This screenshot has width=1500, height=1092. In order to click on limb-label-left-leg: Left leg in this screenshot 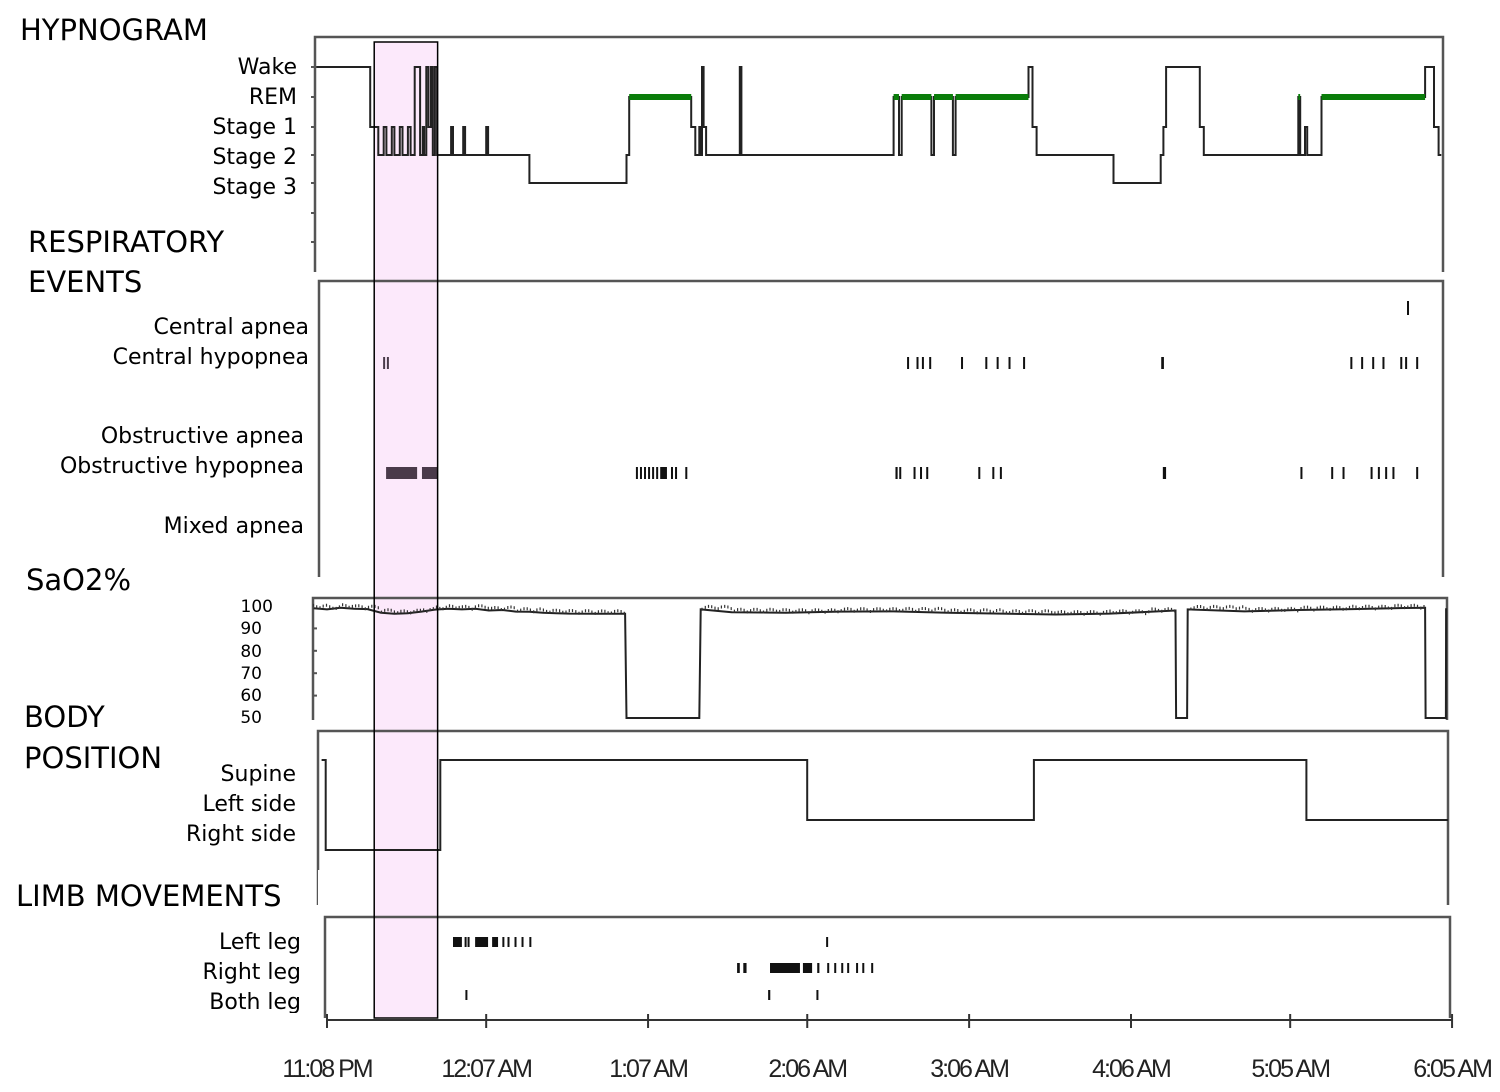, I will do `click(260, 942)`.